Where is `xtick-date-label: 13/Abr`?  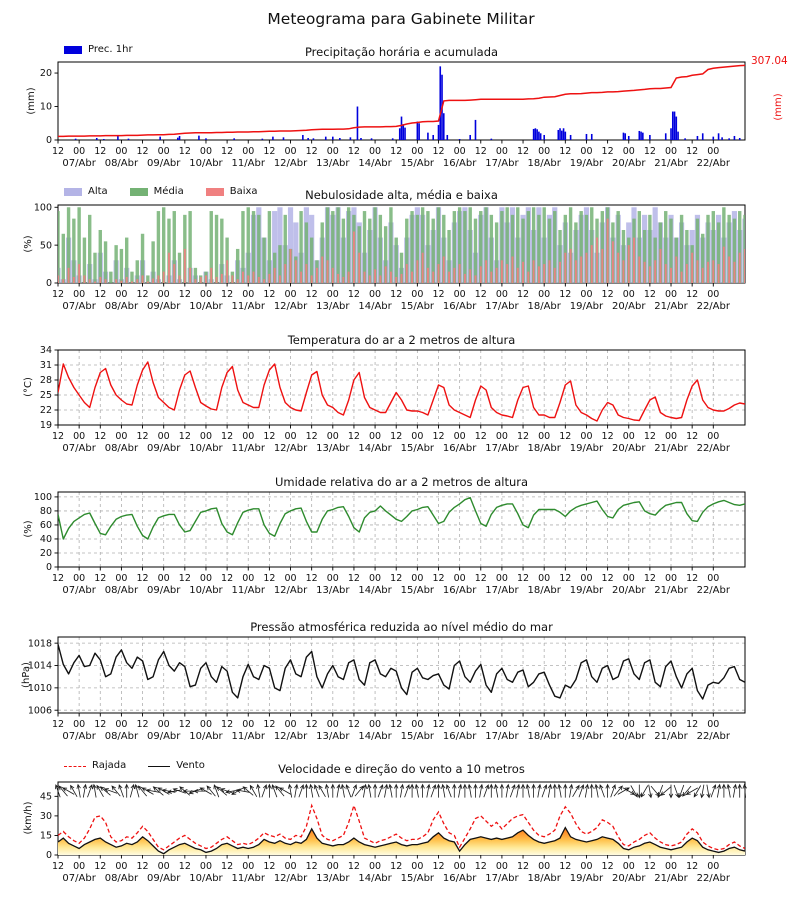
xtick-date-label: 13/Abr is located at coordinates (333, 163).